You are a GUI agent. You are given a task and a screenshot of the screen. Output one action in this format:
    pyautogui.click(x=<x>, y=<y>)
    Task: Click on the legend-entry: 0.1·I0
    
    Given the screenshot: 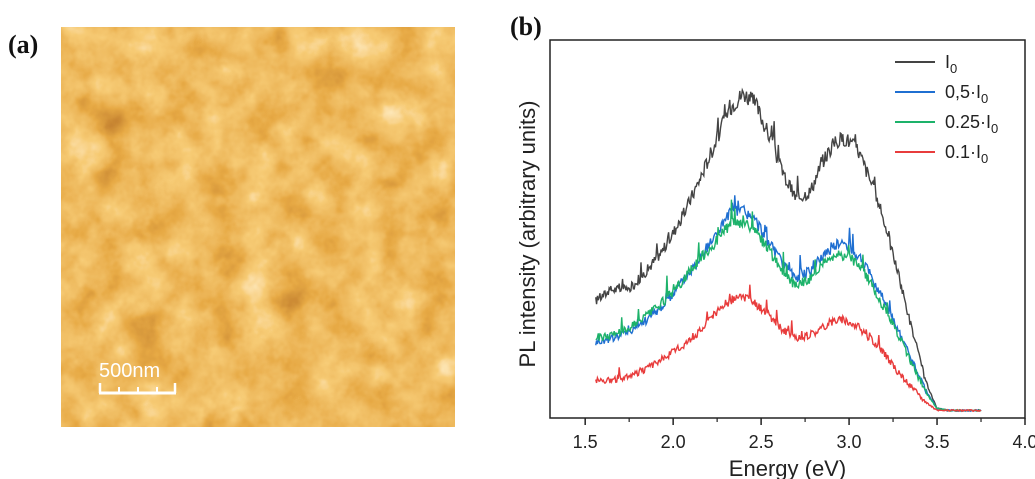 What is the action you would take?
    pyautogui.click(x=966, y=154)
    